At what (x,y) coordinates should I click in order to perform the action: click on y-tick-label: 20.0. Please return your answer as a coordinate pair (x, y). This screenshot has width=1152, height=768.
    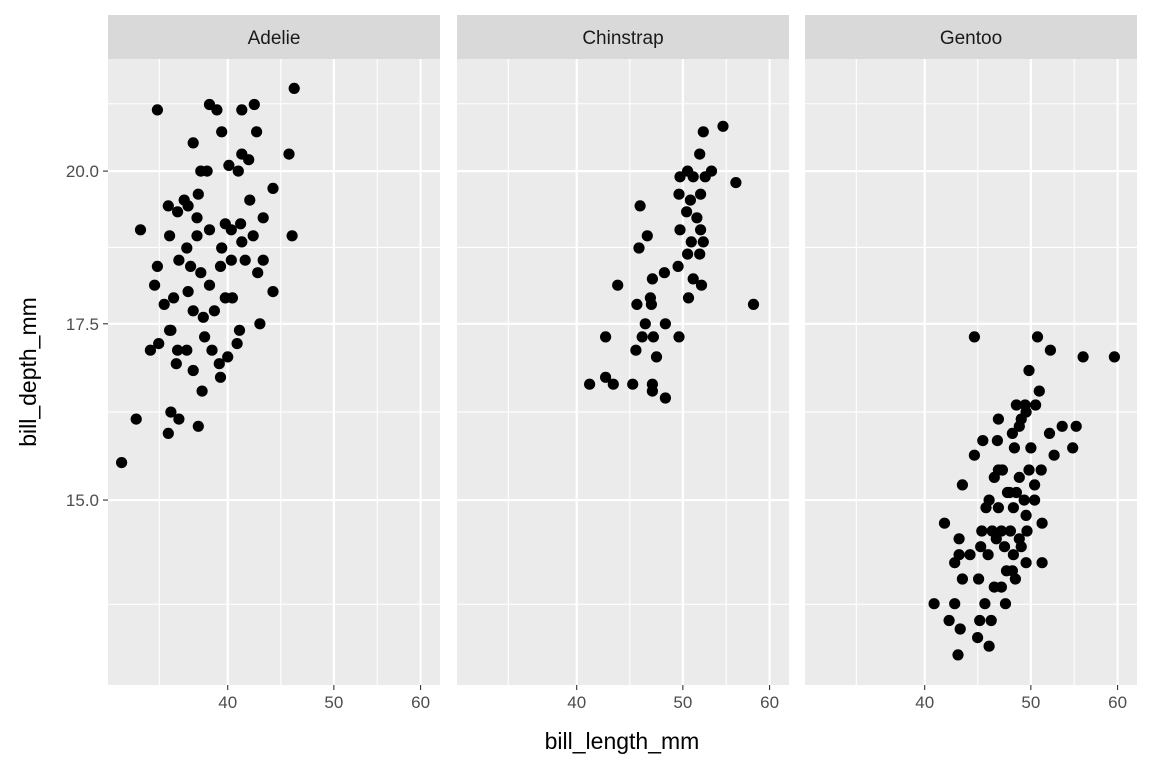
    Looking at the image, I should click on (82, 171).